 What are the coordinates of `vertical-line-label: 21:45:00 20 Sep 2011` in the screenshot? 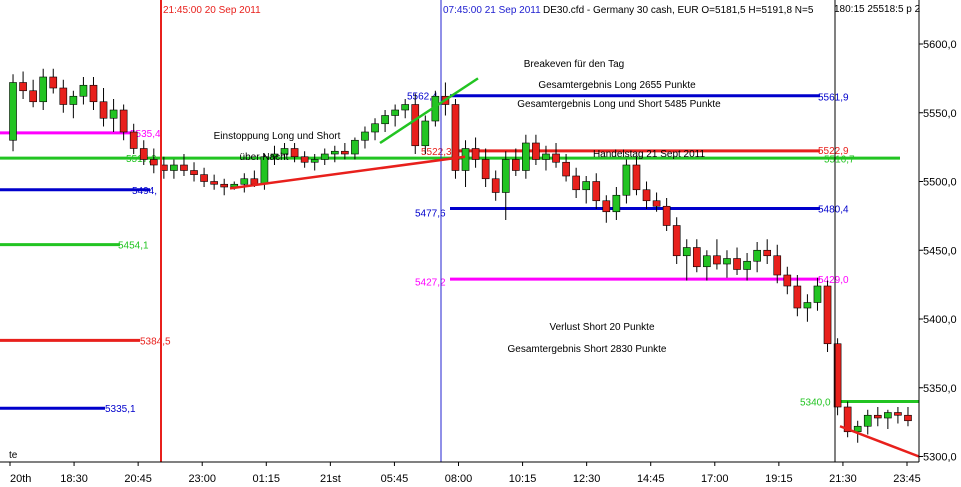 It's located at (212, 10).